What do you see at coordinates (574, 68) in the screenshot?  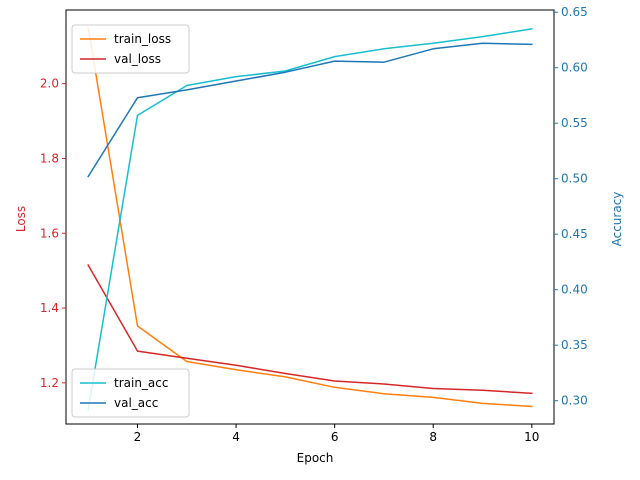 I see `right-tick-label: 0.60` at bounding box center [574, 68].